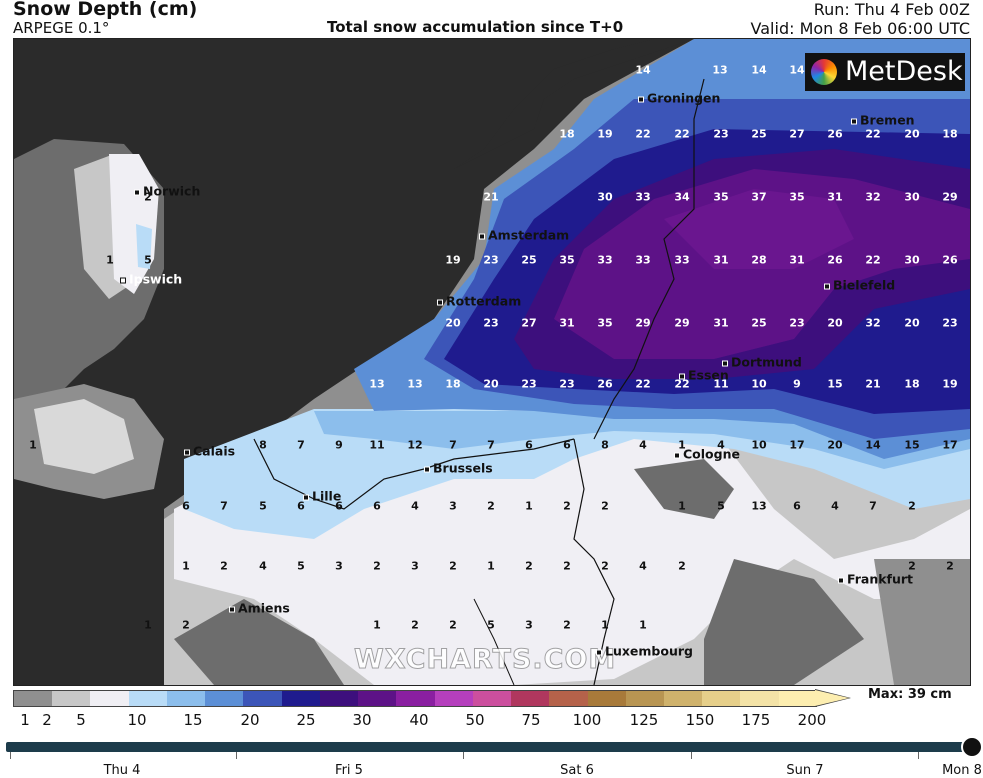 This screenshot has width=983, height=778. I want to click on color-scale-tick-label: 30, so click(362, 720).